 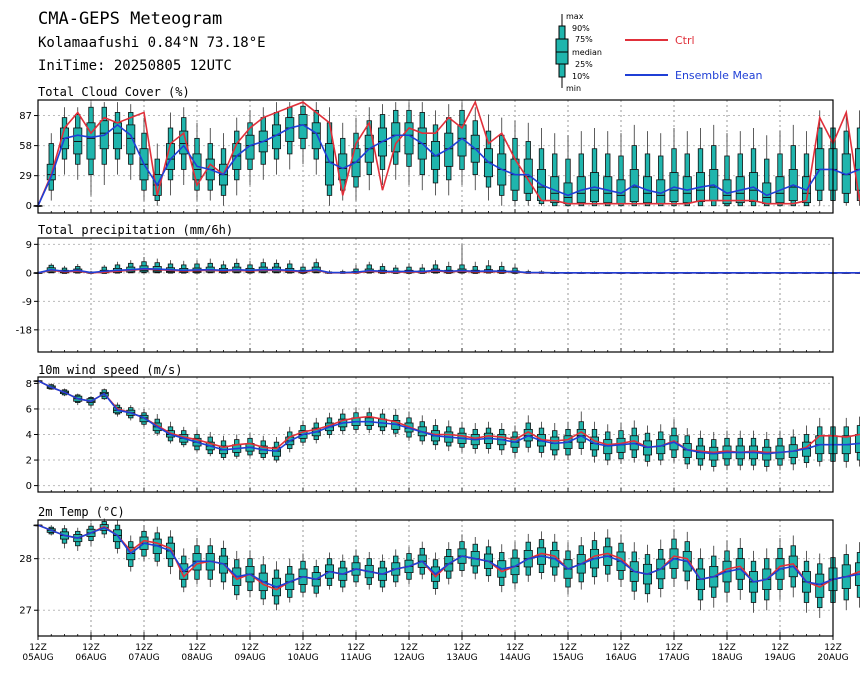 I want to click on legend-median: median, so click(x=587, y=52).